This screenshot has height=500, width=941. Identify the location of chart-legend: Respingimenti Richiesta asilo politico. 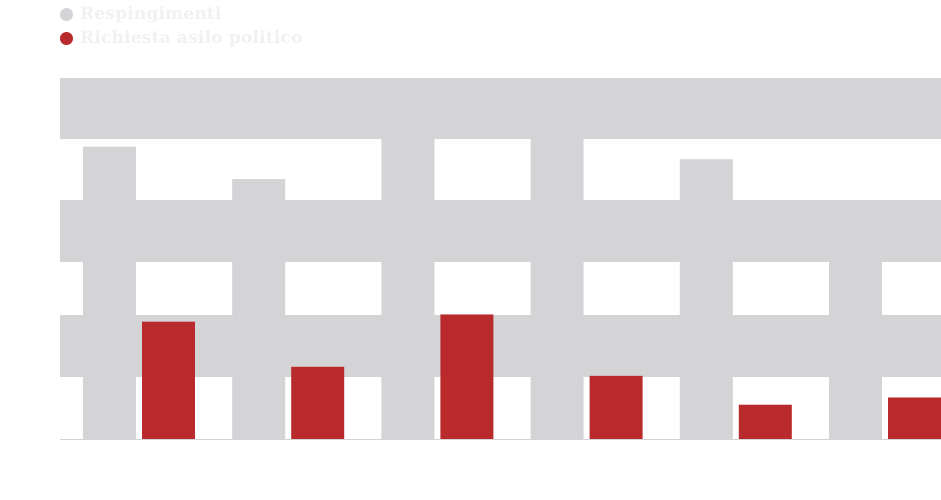
(181, 26).